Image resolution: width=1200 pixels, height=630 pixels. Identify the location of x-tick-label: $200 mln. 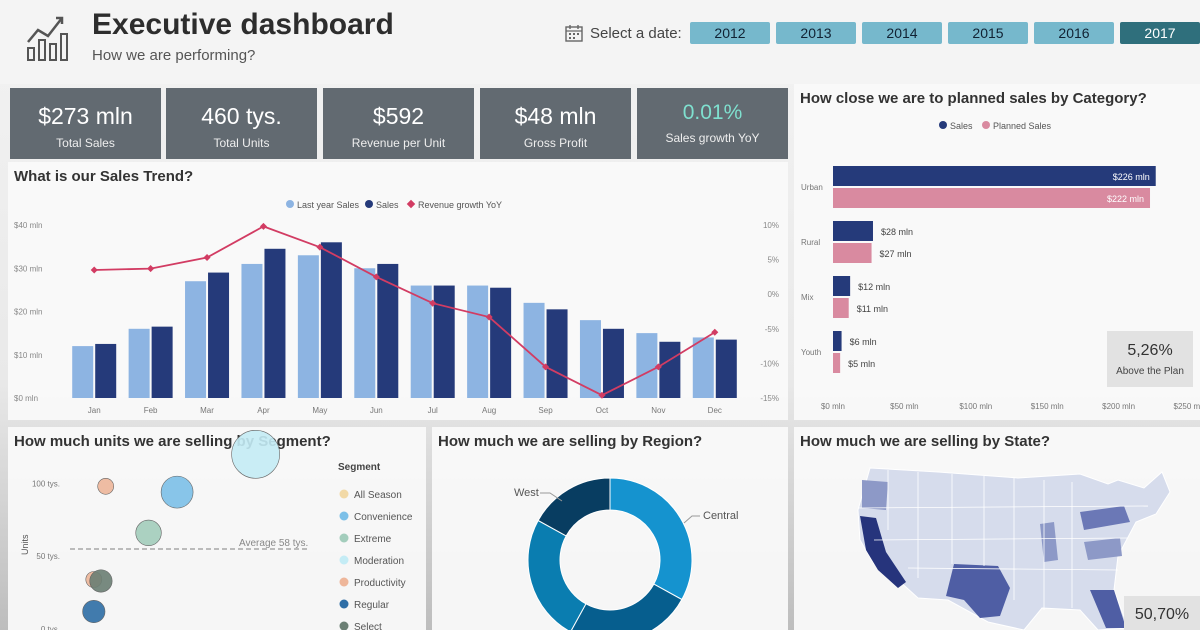
(1118, 406).